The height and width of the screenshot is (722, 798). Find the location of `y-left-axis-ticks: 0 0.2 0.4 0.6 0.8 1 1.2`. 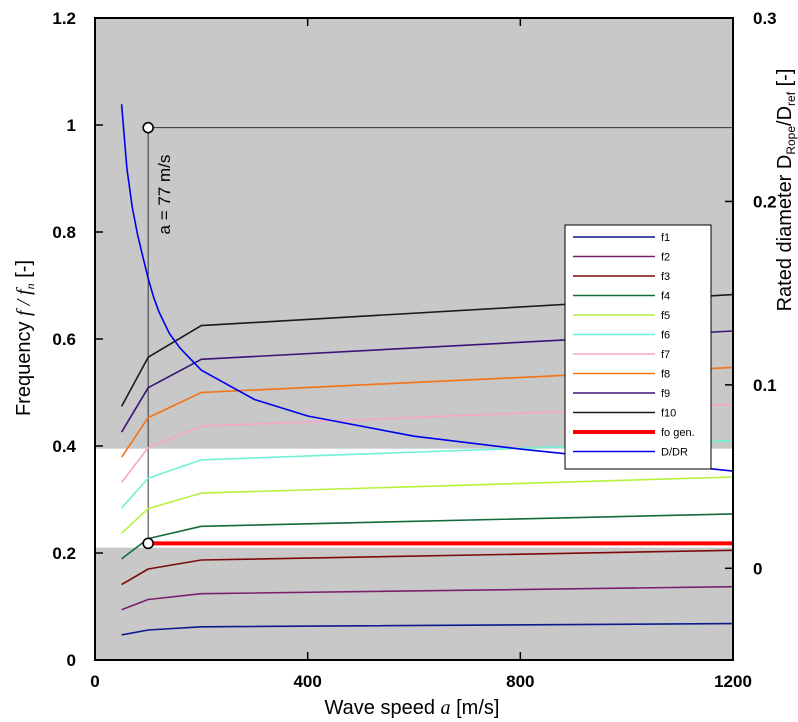

y-left-axis-ticks: 0 0.2 0.4 0.6 0.8 1 1.2 is located at coordinates (77, 339).